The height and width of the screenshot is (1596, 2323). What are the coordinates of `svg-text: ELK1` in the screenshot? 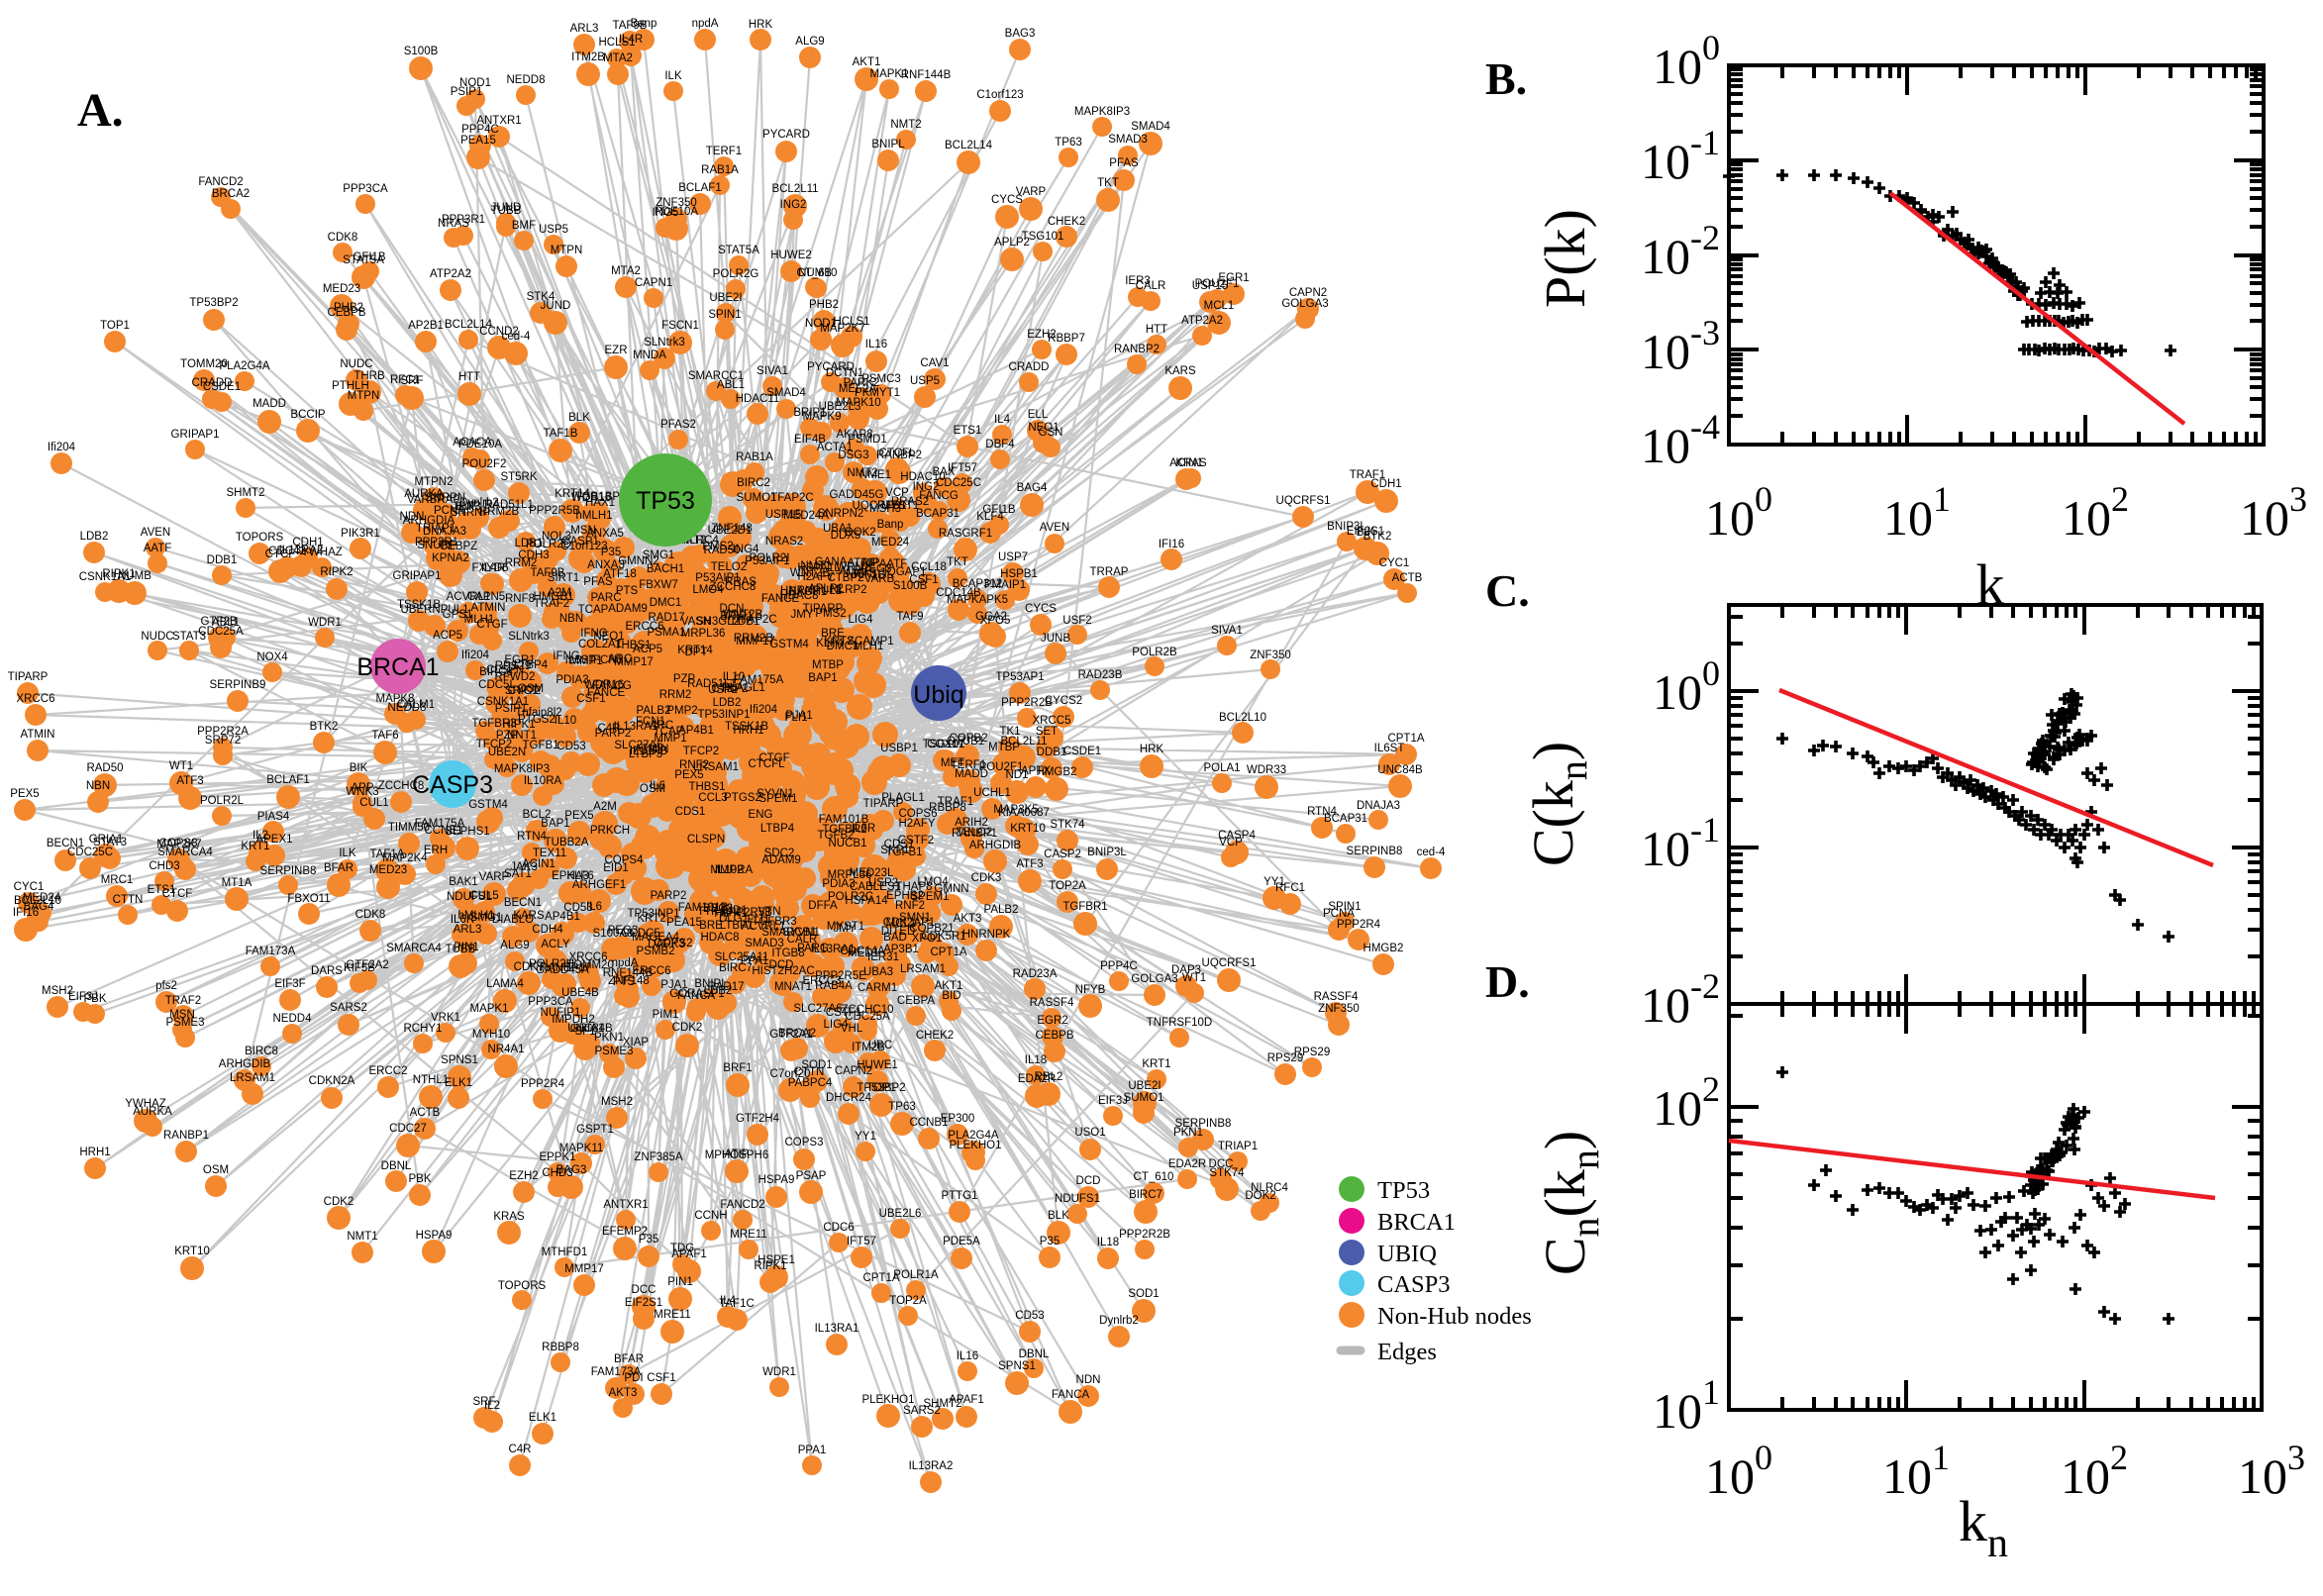 It's located at (542, 1418).